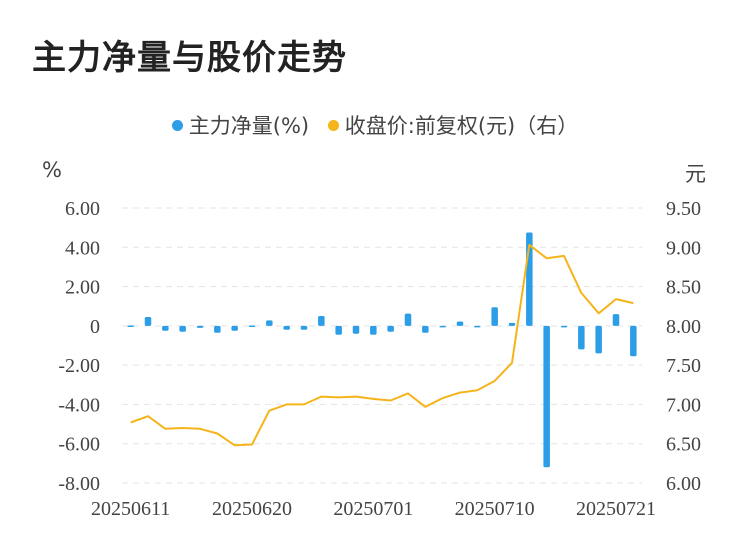  What do you see at coordinates (79, 445) in the screenshot?
I see `left-tick-label: -6.00` at bounding box center [79, 445].